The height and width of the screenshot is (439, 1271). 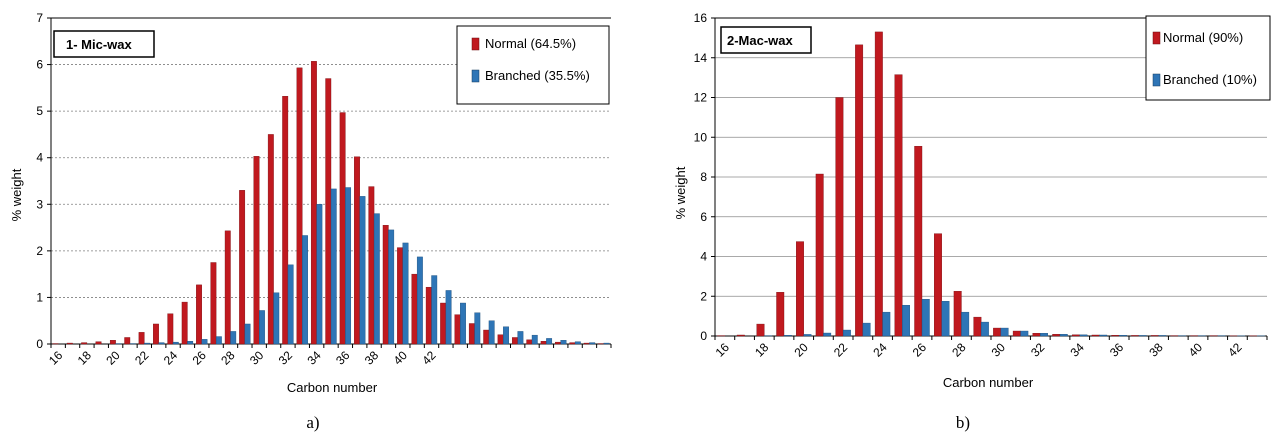 I want to click on chart-a-ytick-label-3: 3, so click(x=39, y=204).